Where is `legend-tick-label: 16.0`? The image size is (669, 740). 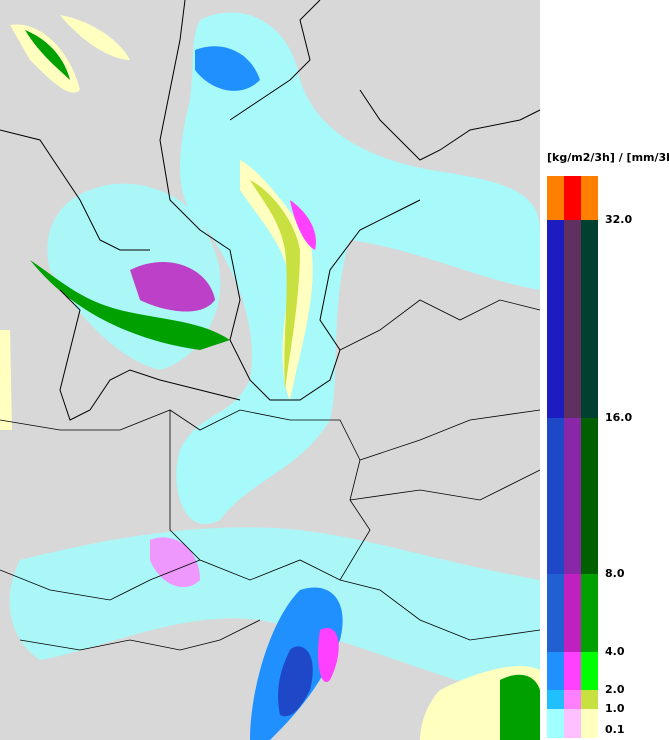
legend-tick-label: 16.0 is located at coordinates (618, 417).